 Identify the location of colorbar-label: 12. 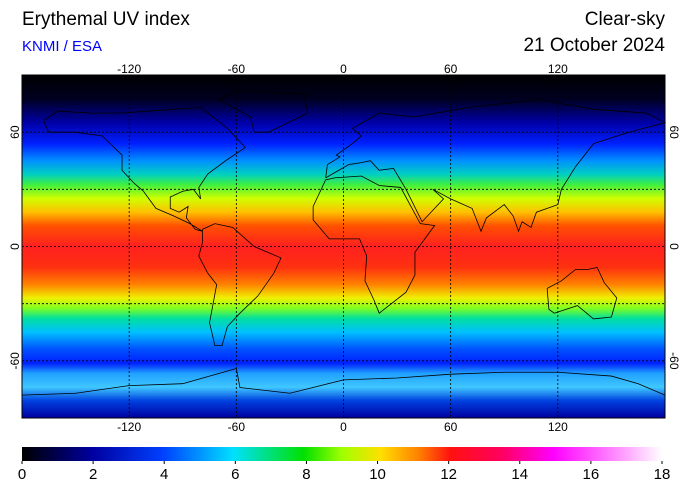
(448, 474).